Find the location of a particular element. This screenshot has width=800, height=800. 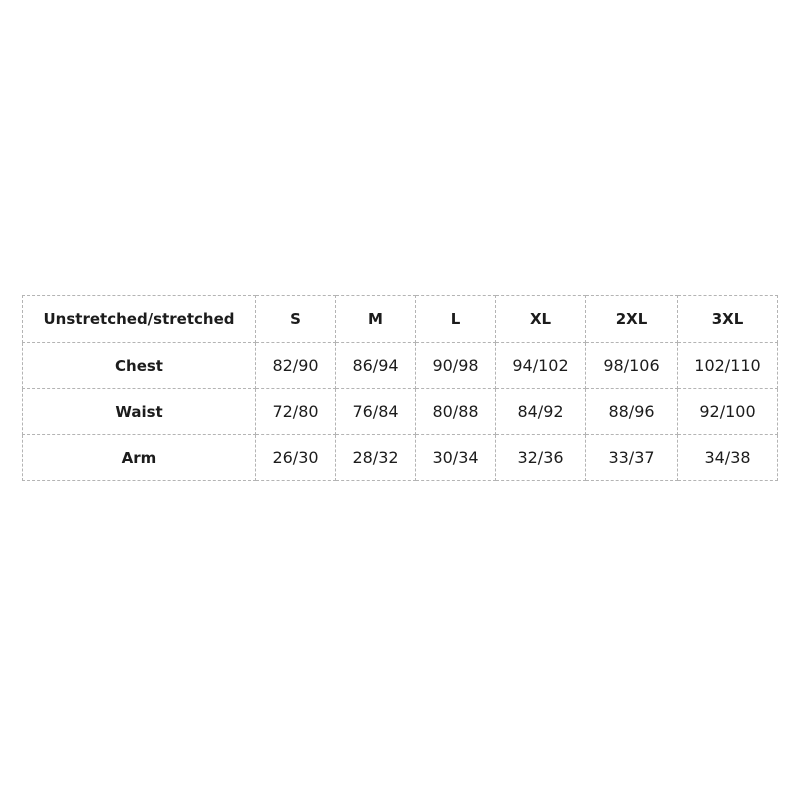

chest-s-value: 82/90 is located at coordinates (295, 365).